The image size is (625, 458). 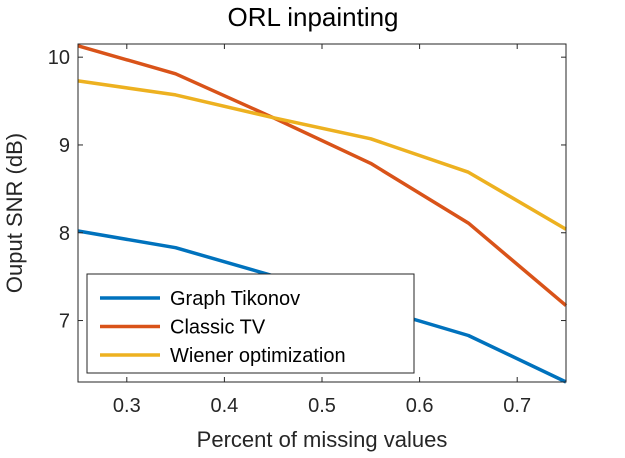 What do you see at coordinates (235, 299) in the screenshot?
I see `legend-label: Graph Tikonov` at bounding box center [235, 299].